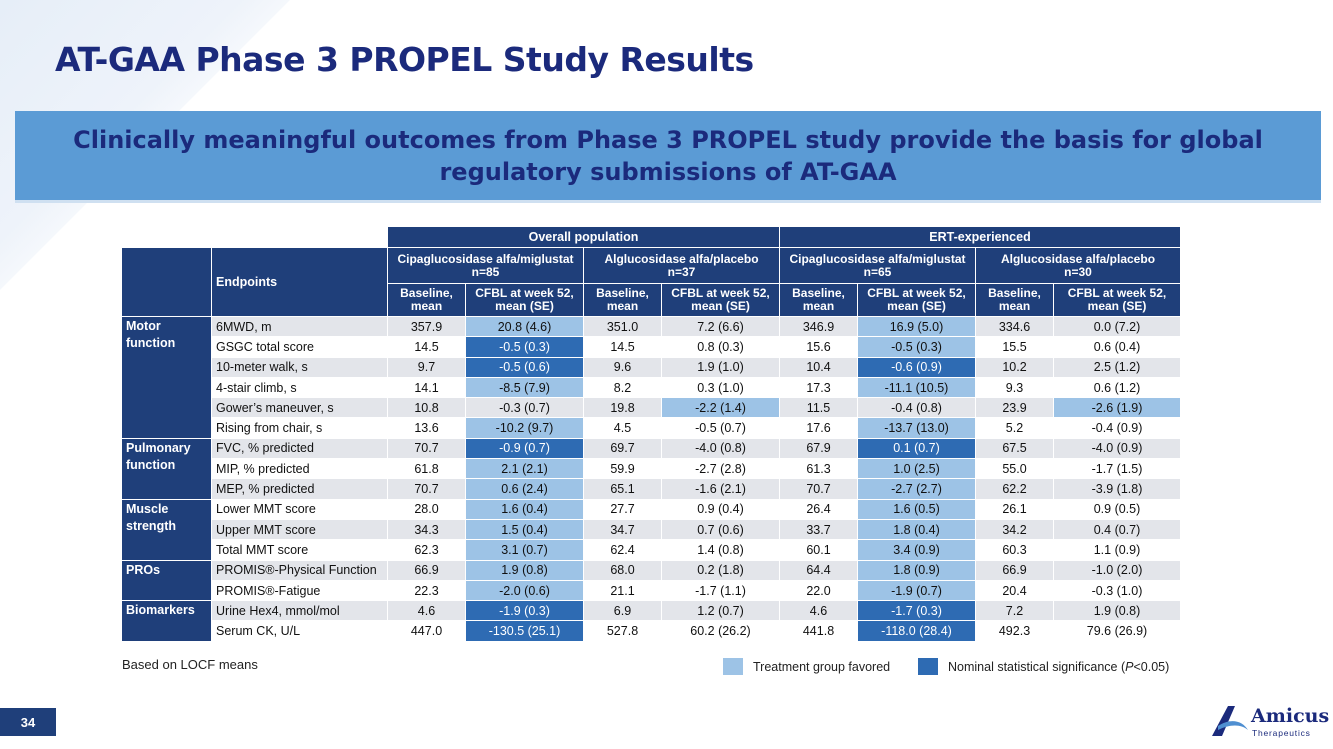 The height and width of the screenshot is (749, 1333). What do you see at coordinates (1014, 489) in the screenshot?
I see `baseline-cell: 62.2` at bounding box center [1014, 489].